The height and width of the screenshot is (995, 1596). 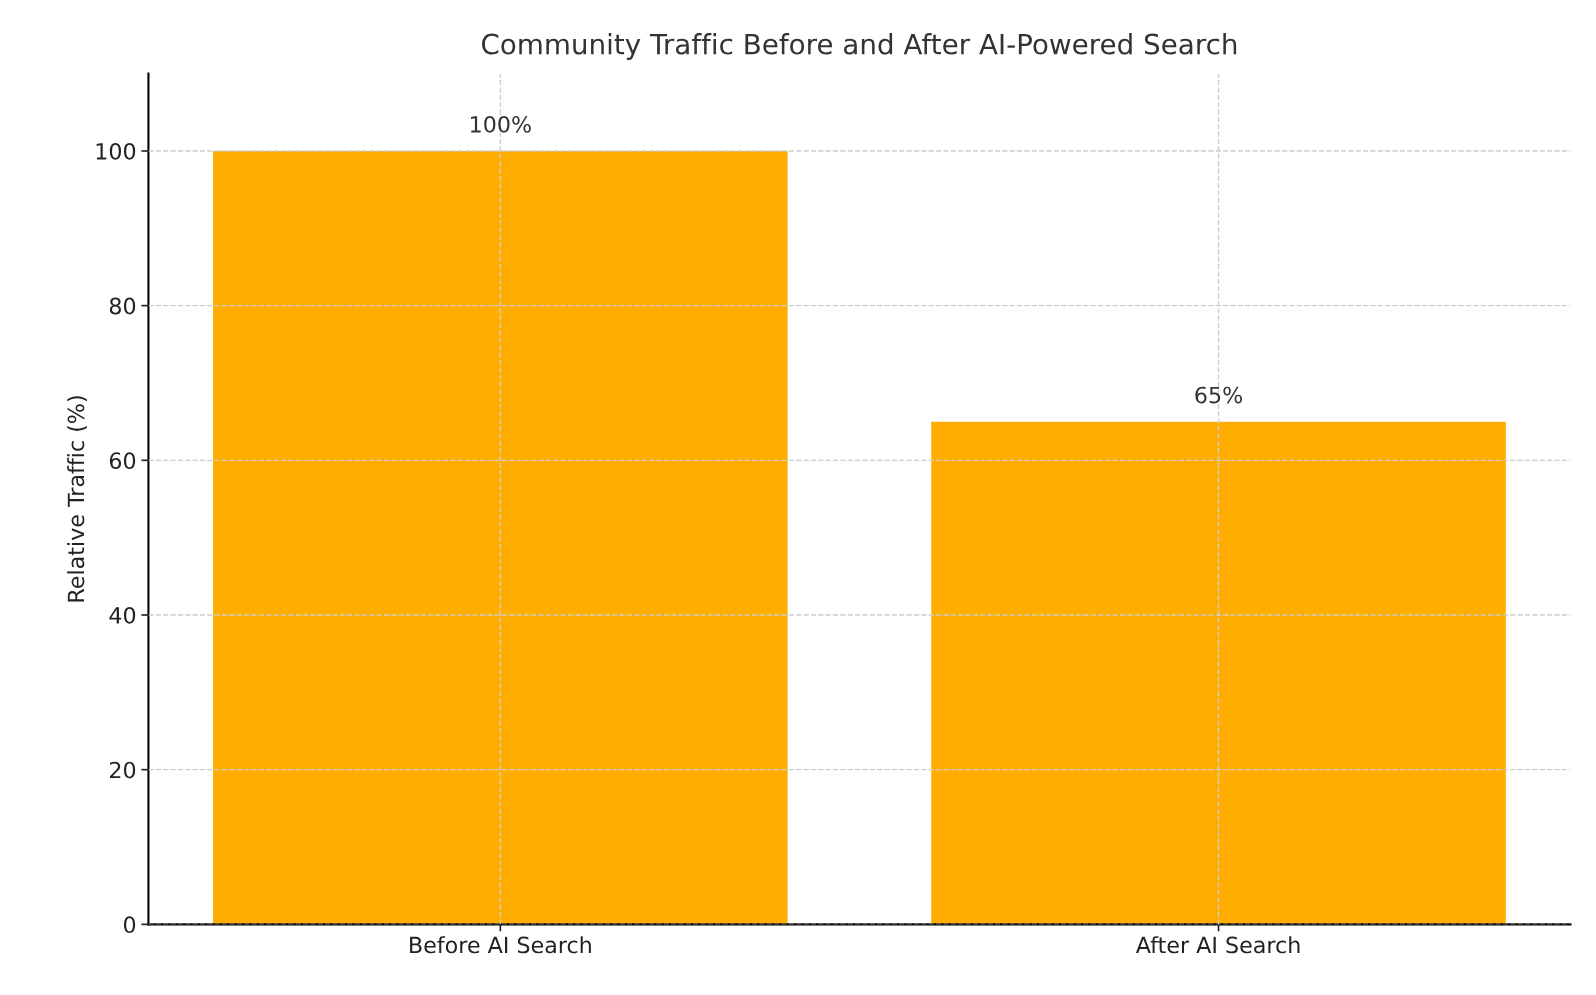 I want to click on y-axis-title: Relative Traffic (%), so click(x=77, y=499).